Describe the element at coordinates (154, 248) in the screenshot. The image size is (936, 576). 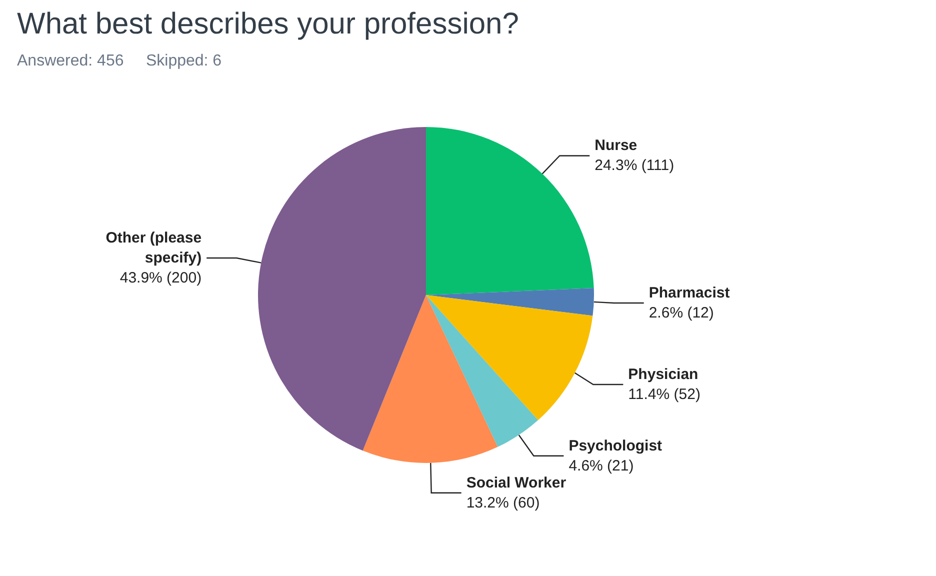
I see `slice-label: Other (please specify)` at that location.